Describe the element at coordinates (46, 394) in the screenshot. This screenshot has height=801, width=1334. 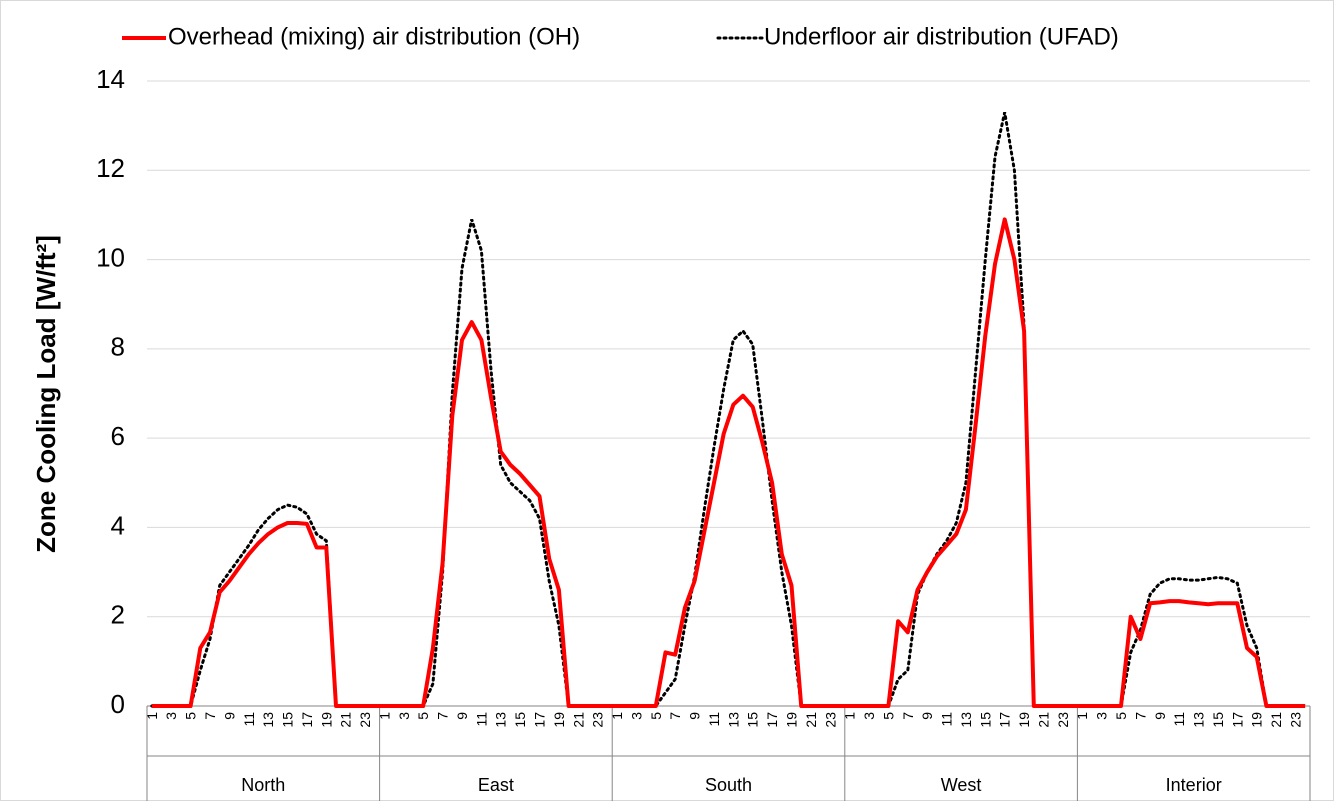
I see `y-axis-label: Zone Cooling Load [W/ft²]` at that location.